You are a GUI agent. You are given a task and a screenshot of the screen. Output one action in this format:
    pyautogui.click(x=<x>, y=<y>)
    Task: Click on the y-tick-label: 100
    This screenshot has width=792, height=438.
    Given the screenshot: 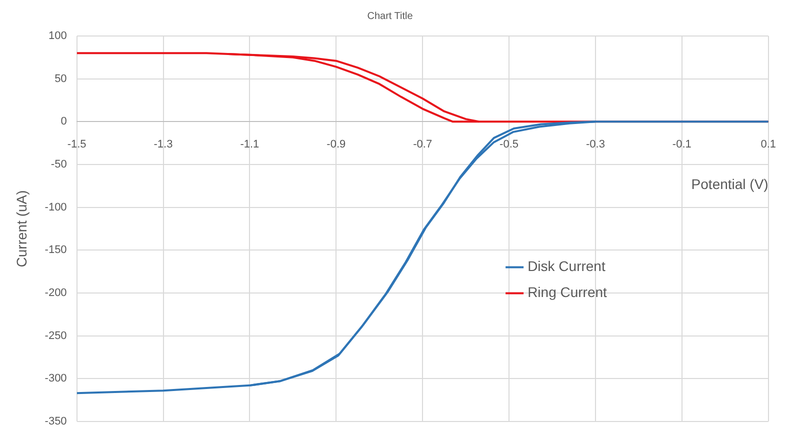 What is the action you would take?
    pyautogui.click(x=57, y=36)
    